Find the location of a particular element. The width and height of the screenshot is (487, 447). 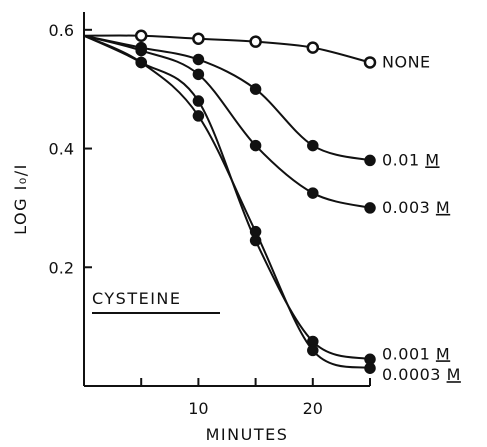

series-label: 0.0003 M is located at coordinates (421, 374).